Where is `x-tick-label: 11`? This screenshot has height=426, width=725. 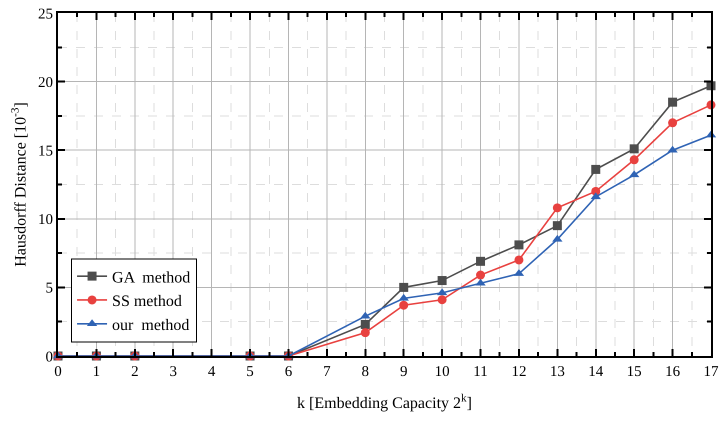 x-tick-label: 11 is located at coordinates (480, 372).